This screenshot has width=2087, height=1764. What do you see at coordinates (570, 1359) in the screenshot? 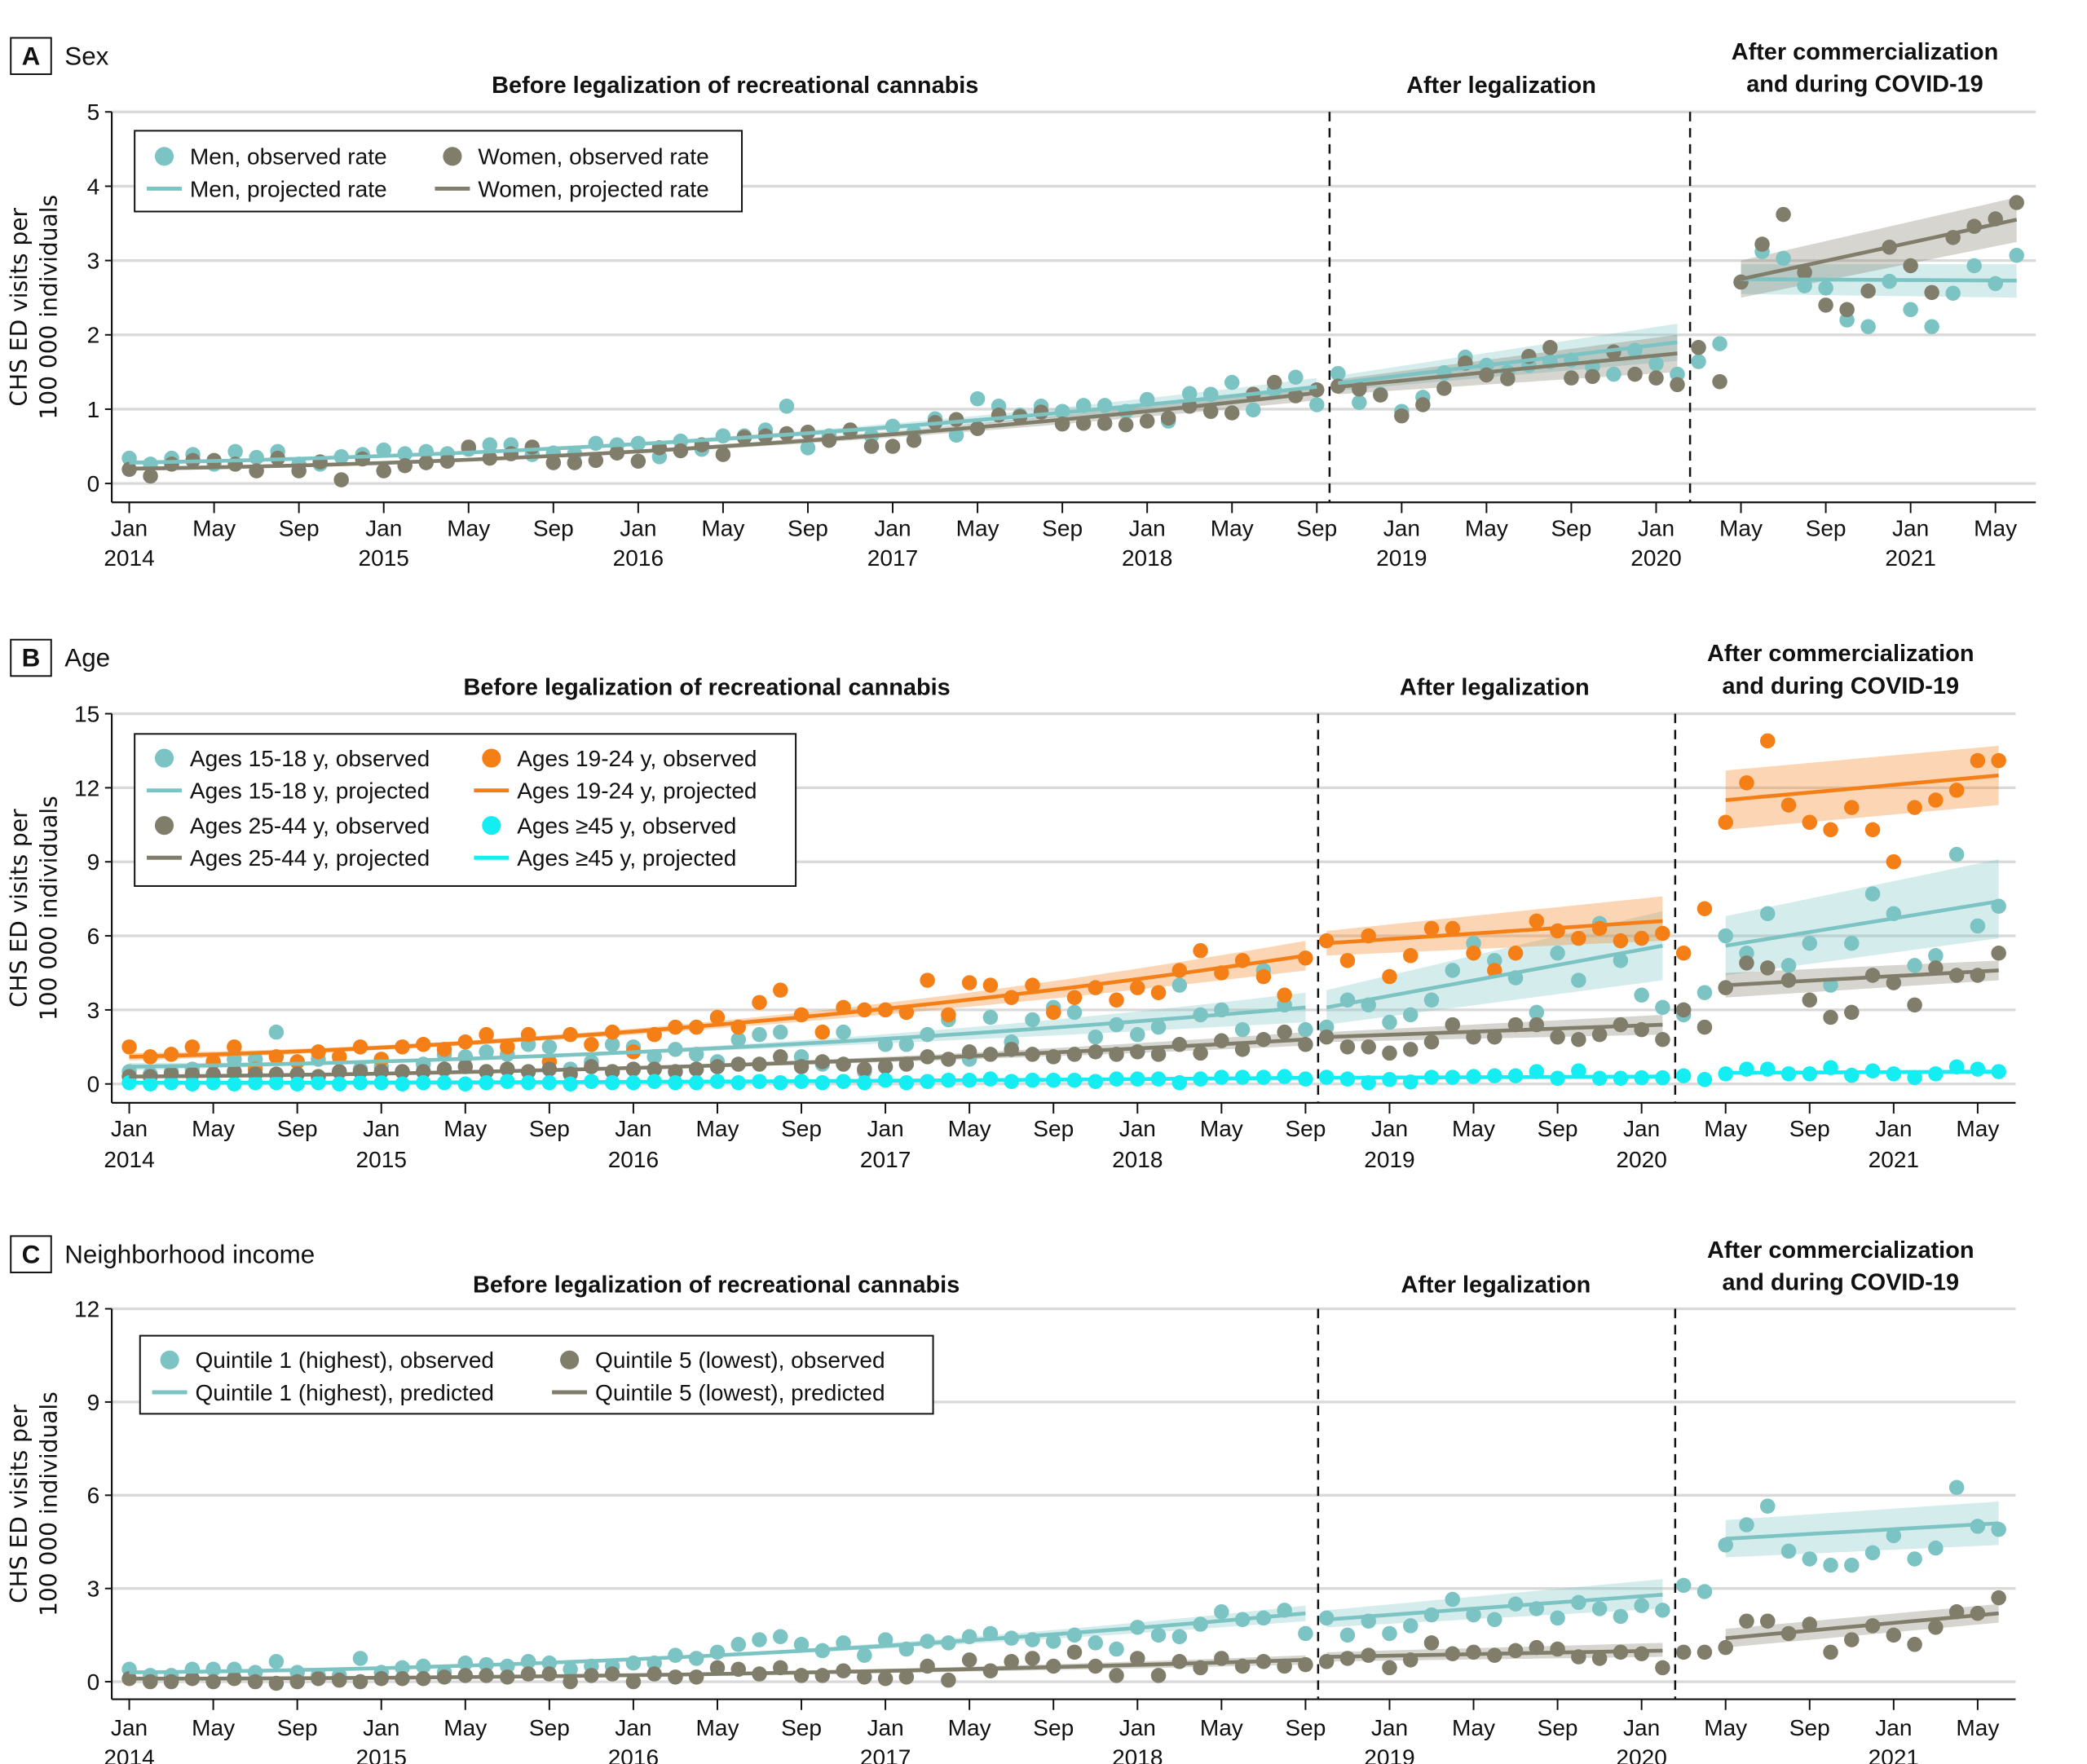
I see `legend-marker-dot` at bounding box center [570, 1359].